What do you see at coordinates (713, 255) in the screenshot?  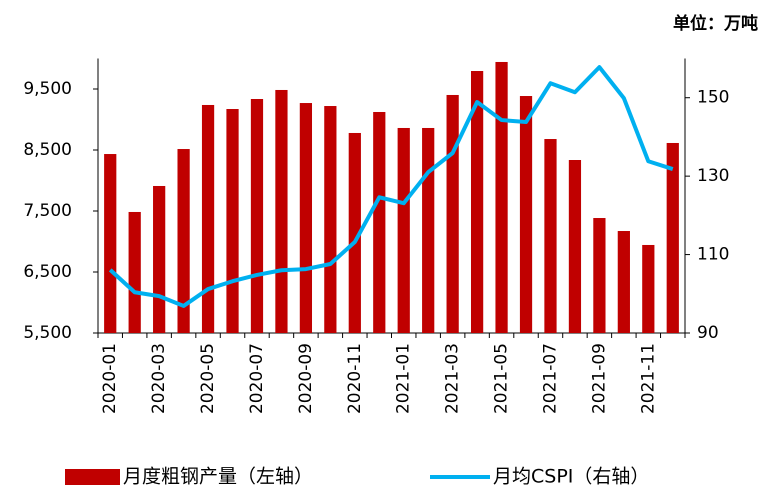 I see `y2-tick-label: 110` at bounding box center [713, 255].